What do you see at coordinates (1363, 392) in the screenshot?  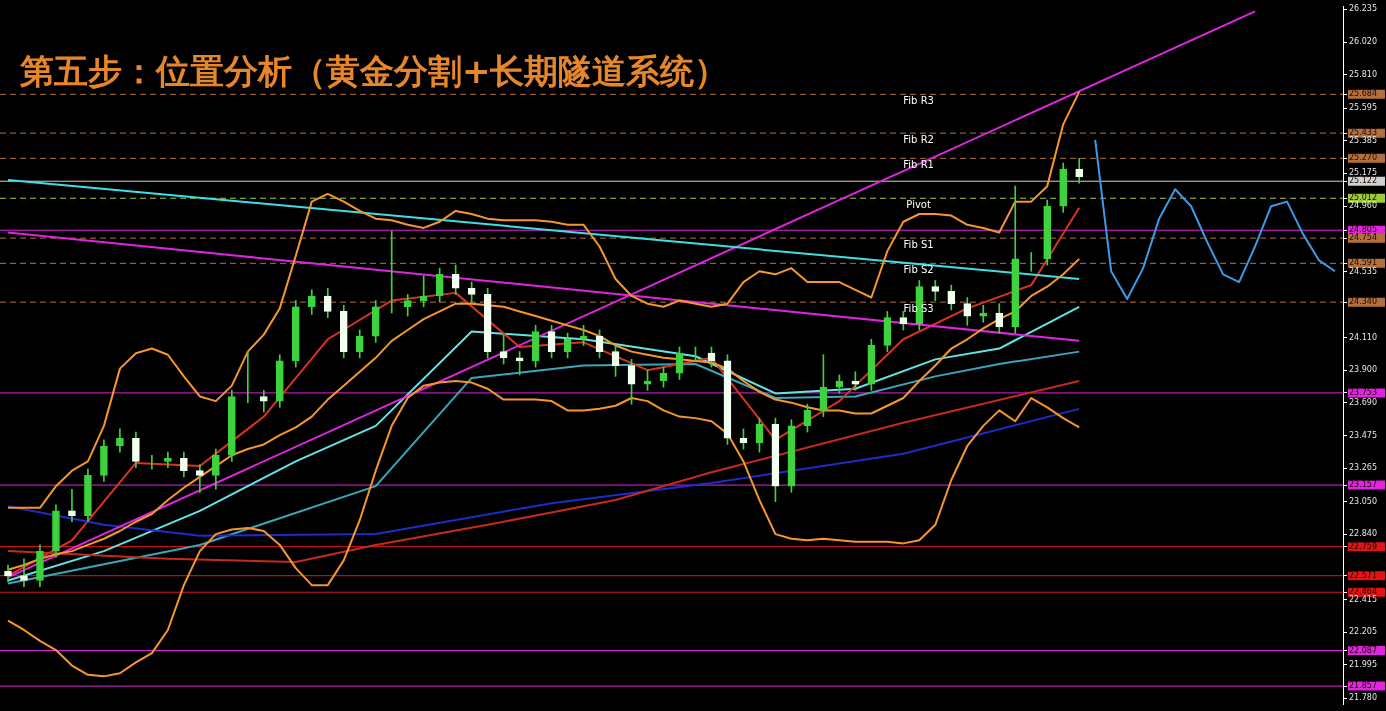 I see `y-tick-label: 23.753` at bounding box center [1363, 392].